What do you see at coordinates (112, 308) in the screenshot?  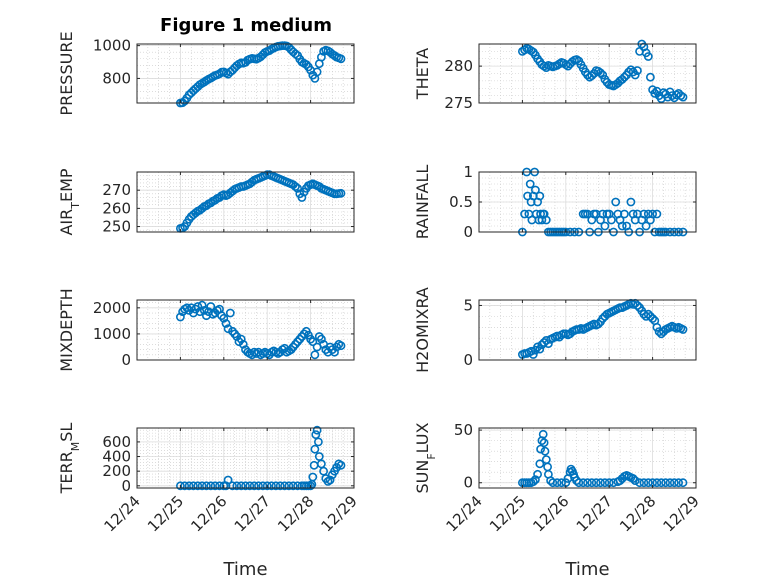 I see `y-tick-label: 2000` at bounding box center [112, 308].